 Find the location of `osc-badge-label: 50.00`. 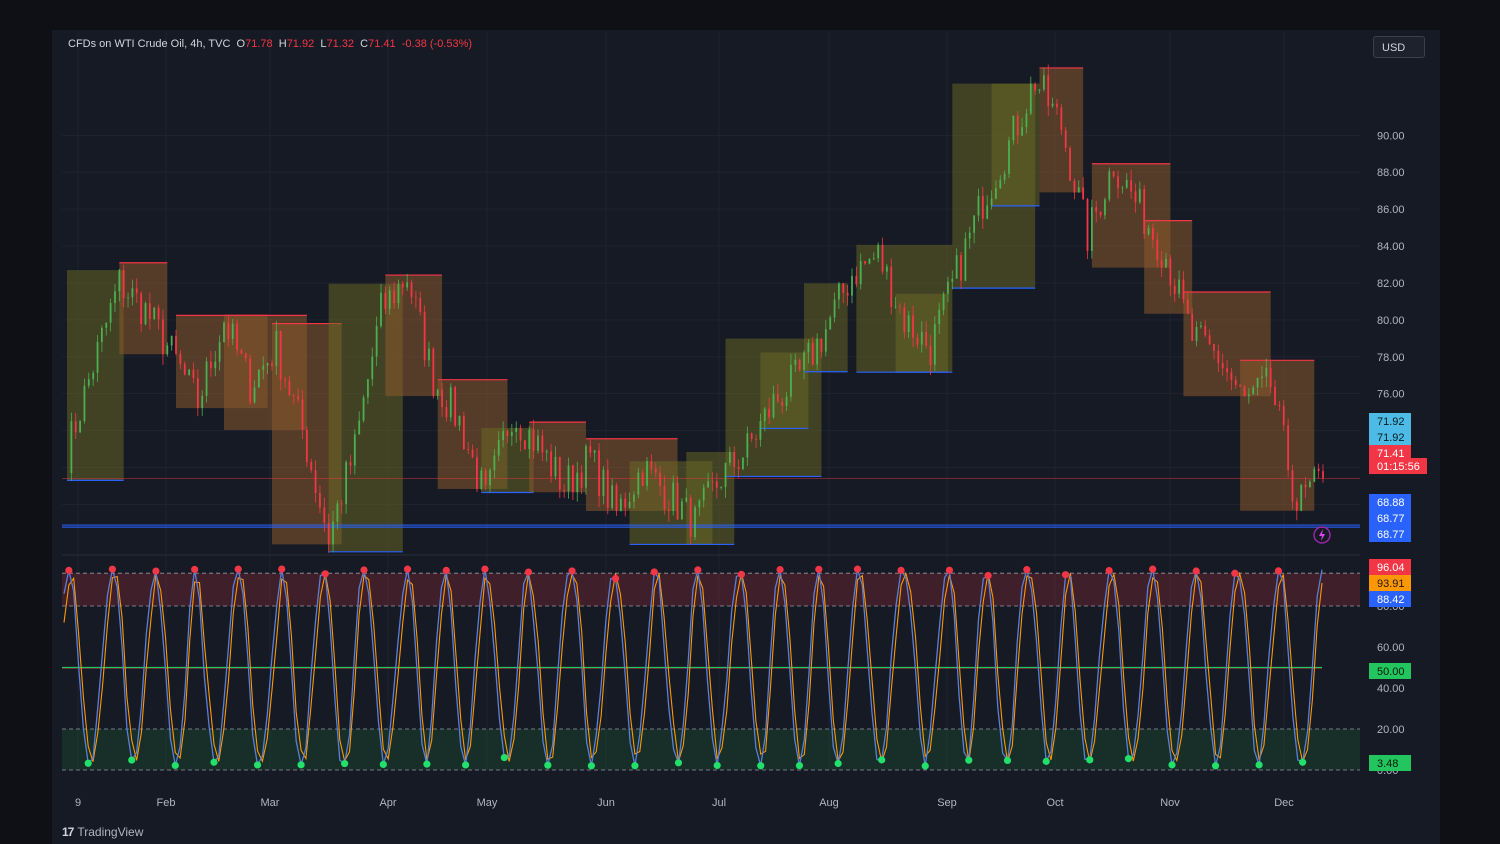

osc-badge-label: 50.00 is located at coordinates (1391, 672).